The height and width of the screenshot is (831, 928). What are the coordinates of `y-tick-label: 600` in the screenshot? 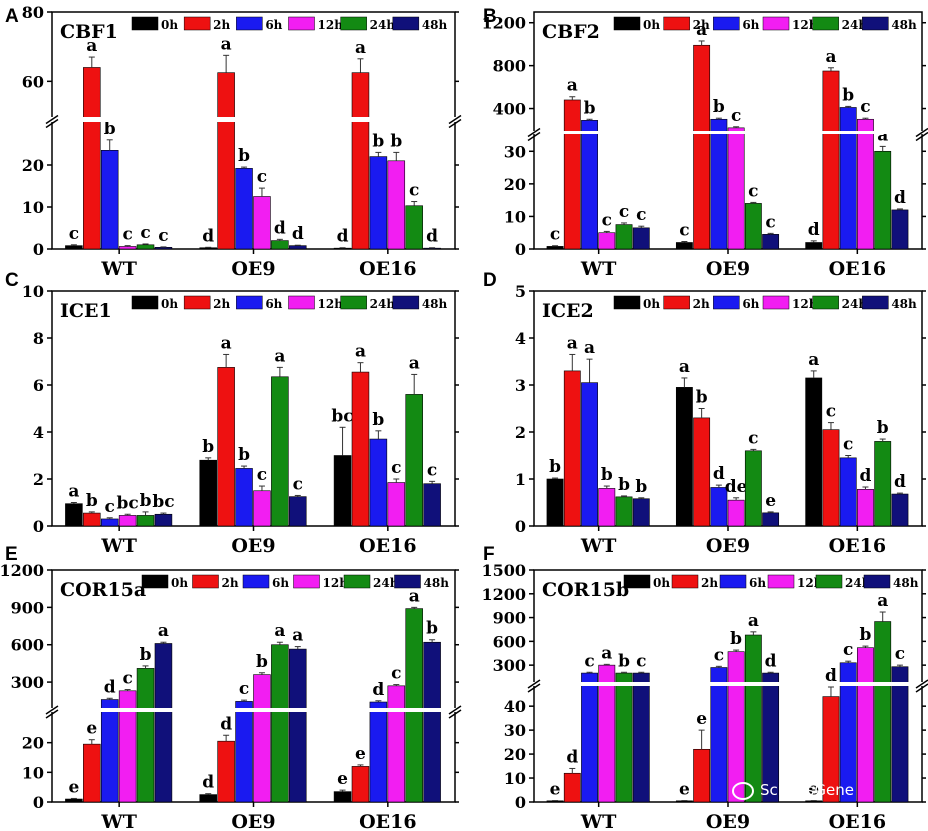 It's located at (509, 641).